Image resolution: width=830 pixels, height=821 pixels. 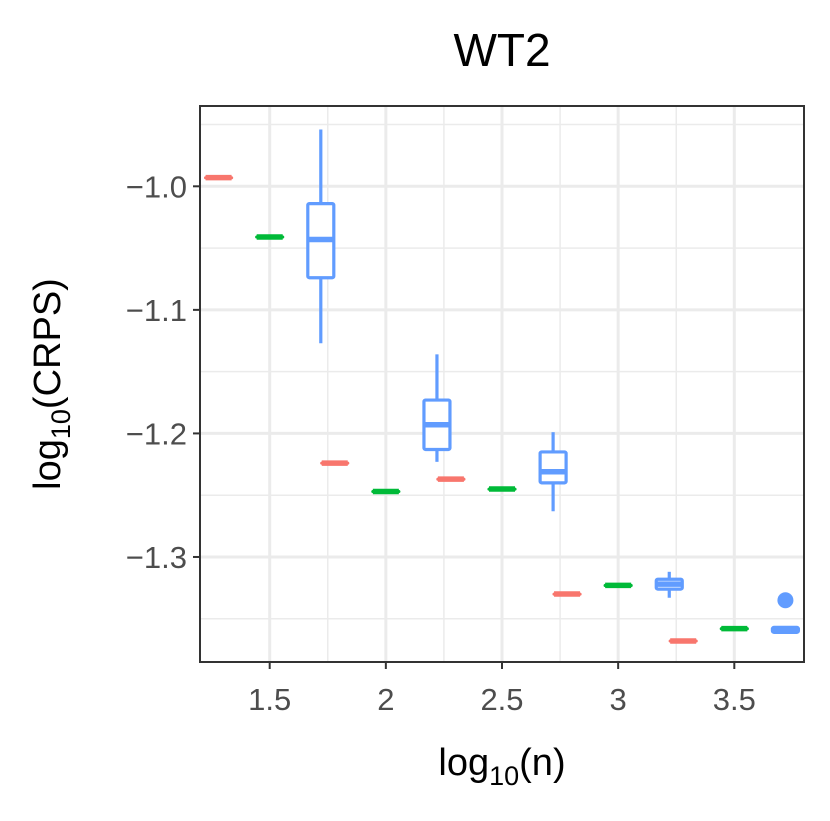 What do you see at coordinates (734, 699) in the screenshot?
I see `x-tick-label: 3.5` at bounding box center [734, 699].